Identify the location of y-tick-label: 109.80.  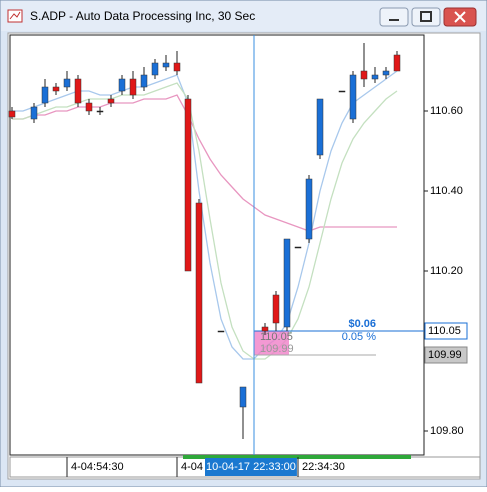
(447, 431).